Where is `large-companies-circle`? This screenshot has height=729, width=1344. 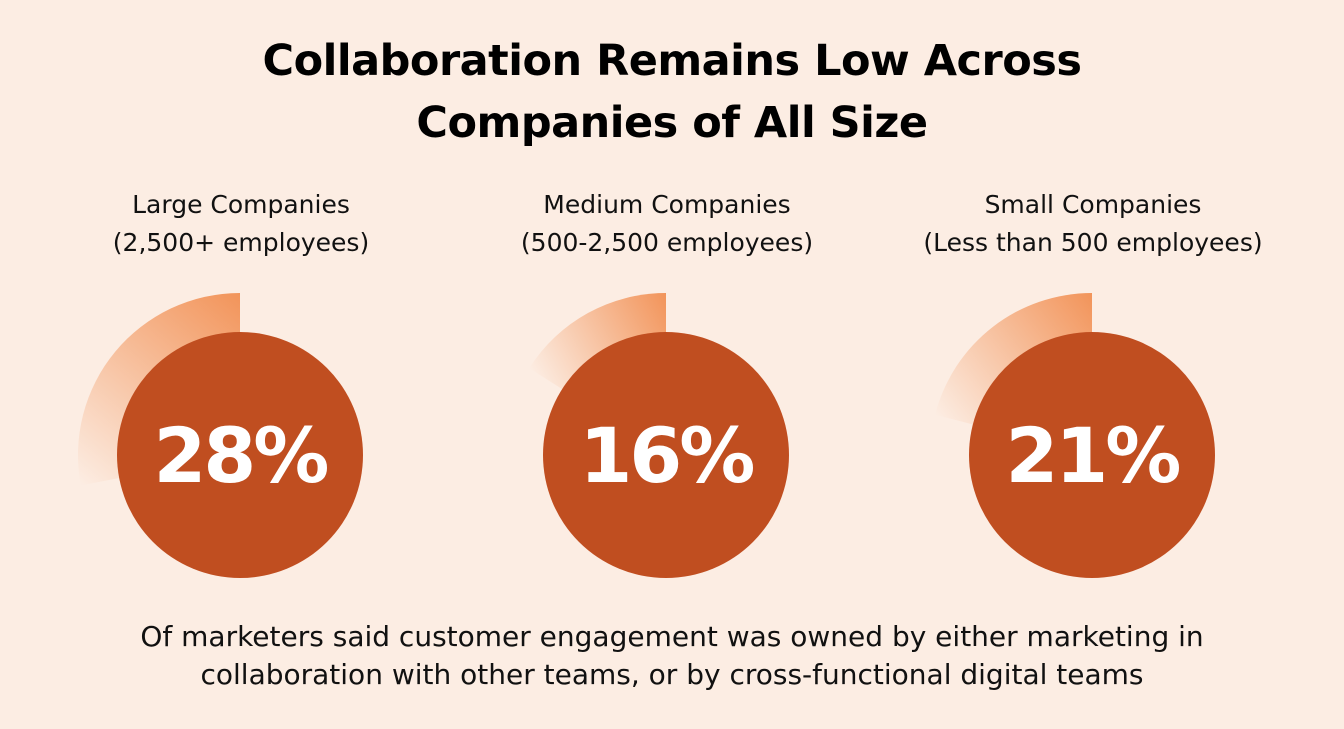 large-companies-circle is located at coordinates (240, 455).